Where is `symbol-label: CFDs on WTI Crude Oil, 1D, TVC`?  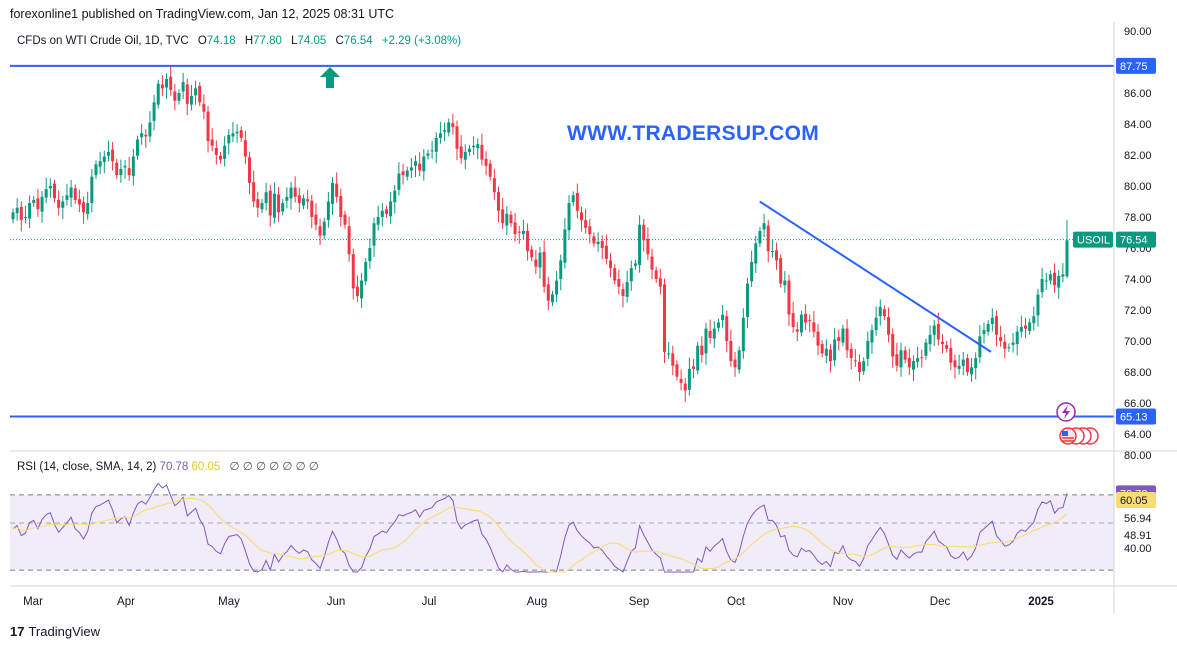
symbol-label: CFDs on WTI Crude Oil, 1D, TVC is located at coordinates (103, 41).